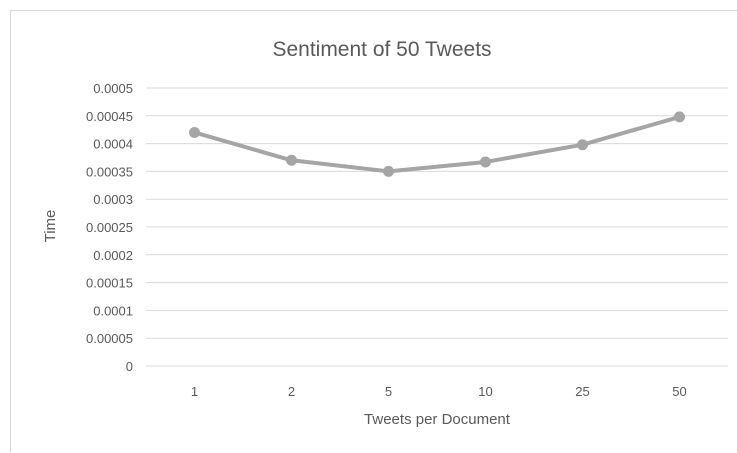  I want to click on y-tick-label: 0.0002, so click(113, 255).